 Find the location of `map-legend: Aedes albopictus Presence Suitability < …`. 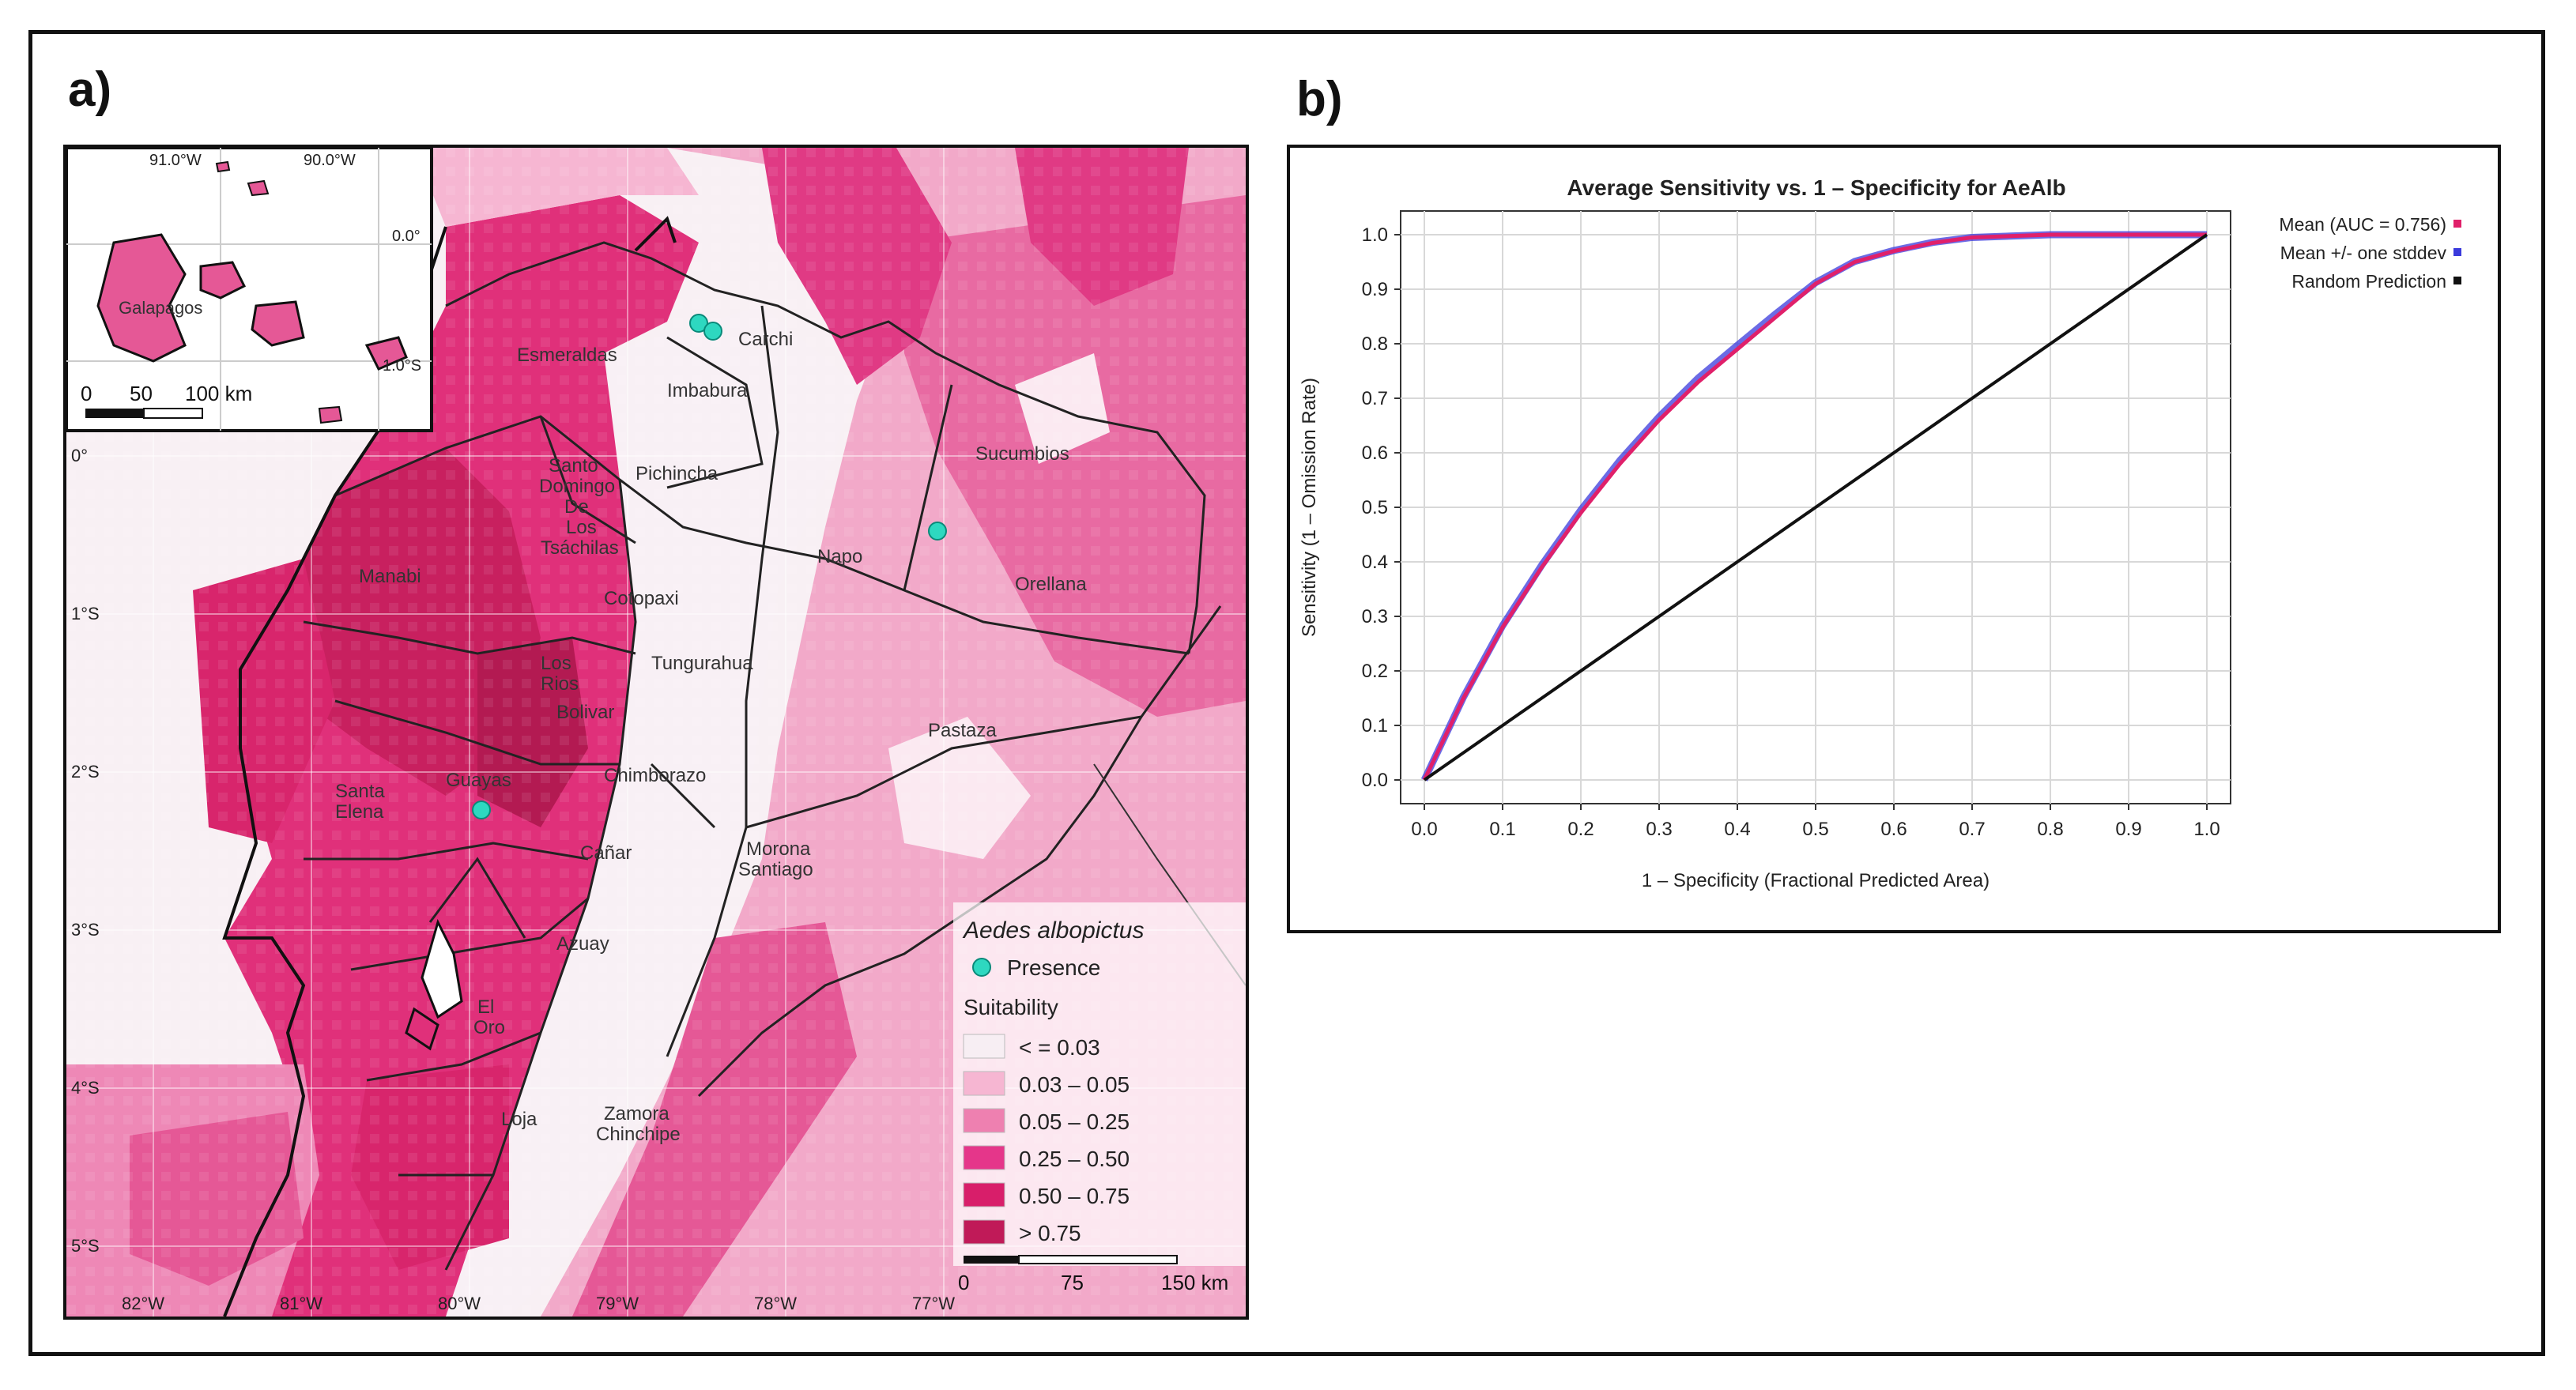

map-legend: Aedes albopictus Presence Suitability < … is located at coordinates (1099, 1098).